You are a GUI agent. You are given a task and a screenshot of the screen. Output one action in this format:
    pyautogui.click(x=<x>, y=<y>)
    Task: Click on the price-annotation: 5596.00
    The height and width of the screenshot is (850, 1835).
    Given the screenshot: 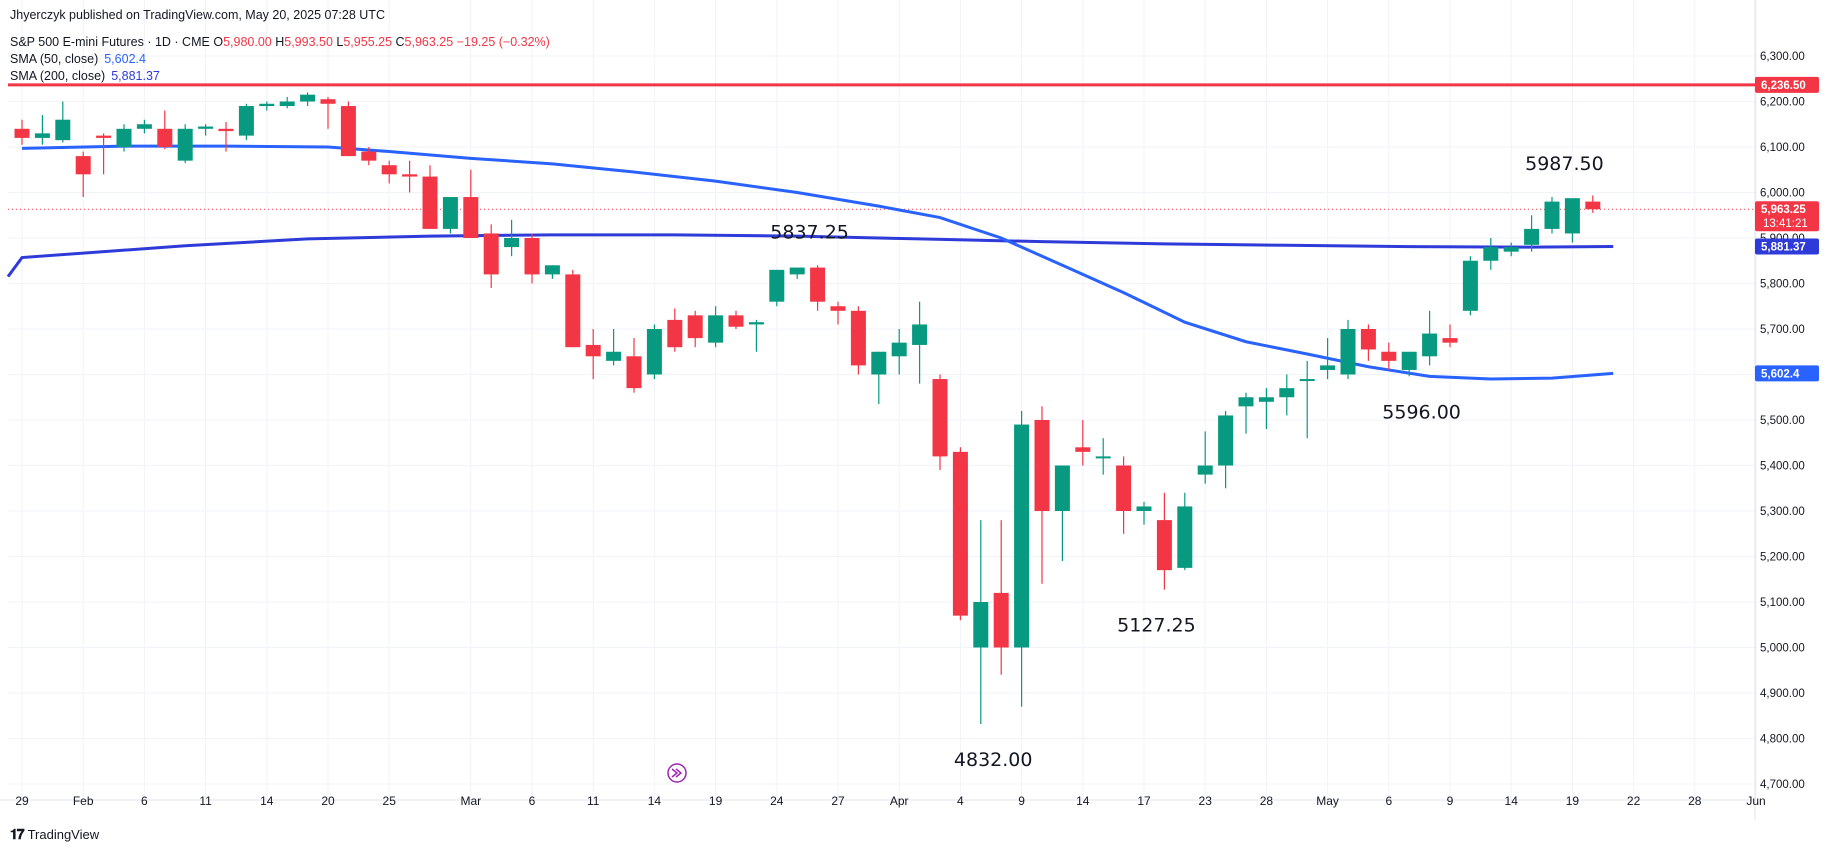 What is the action you would take?
    pyautogui.click(x=1421, y=412)
    